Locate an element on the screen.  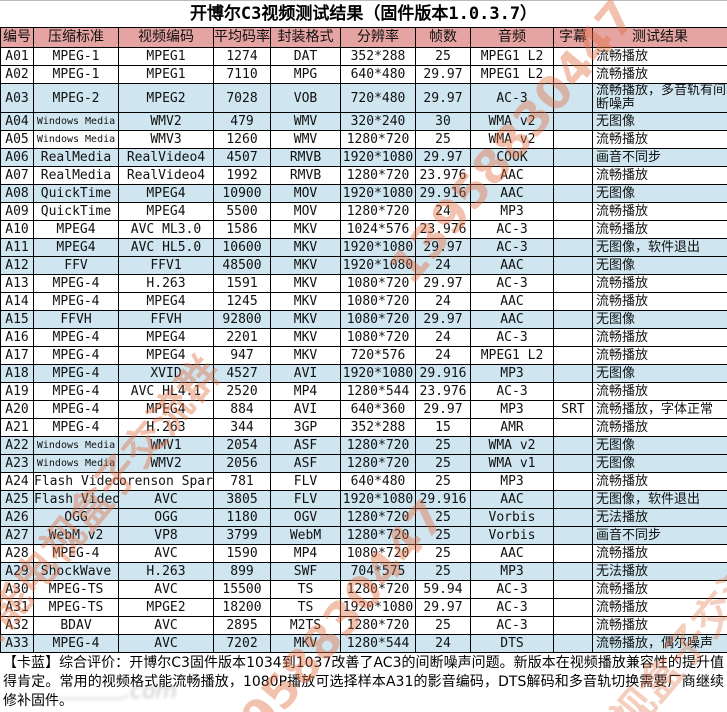
cell-fps: 30 is located at coordinates (443, 121).